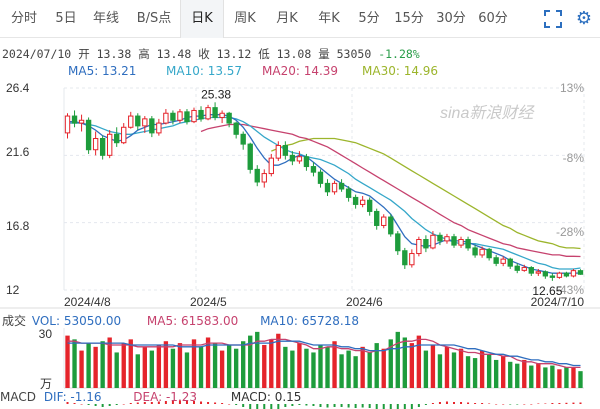  What do you see at coordinates (105, 18) in the screenshot?
I see `tab-yearline: 年线` at bounding box center [105, 18].